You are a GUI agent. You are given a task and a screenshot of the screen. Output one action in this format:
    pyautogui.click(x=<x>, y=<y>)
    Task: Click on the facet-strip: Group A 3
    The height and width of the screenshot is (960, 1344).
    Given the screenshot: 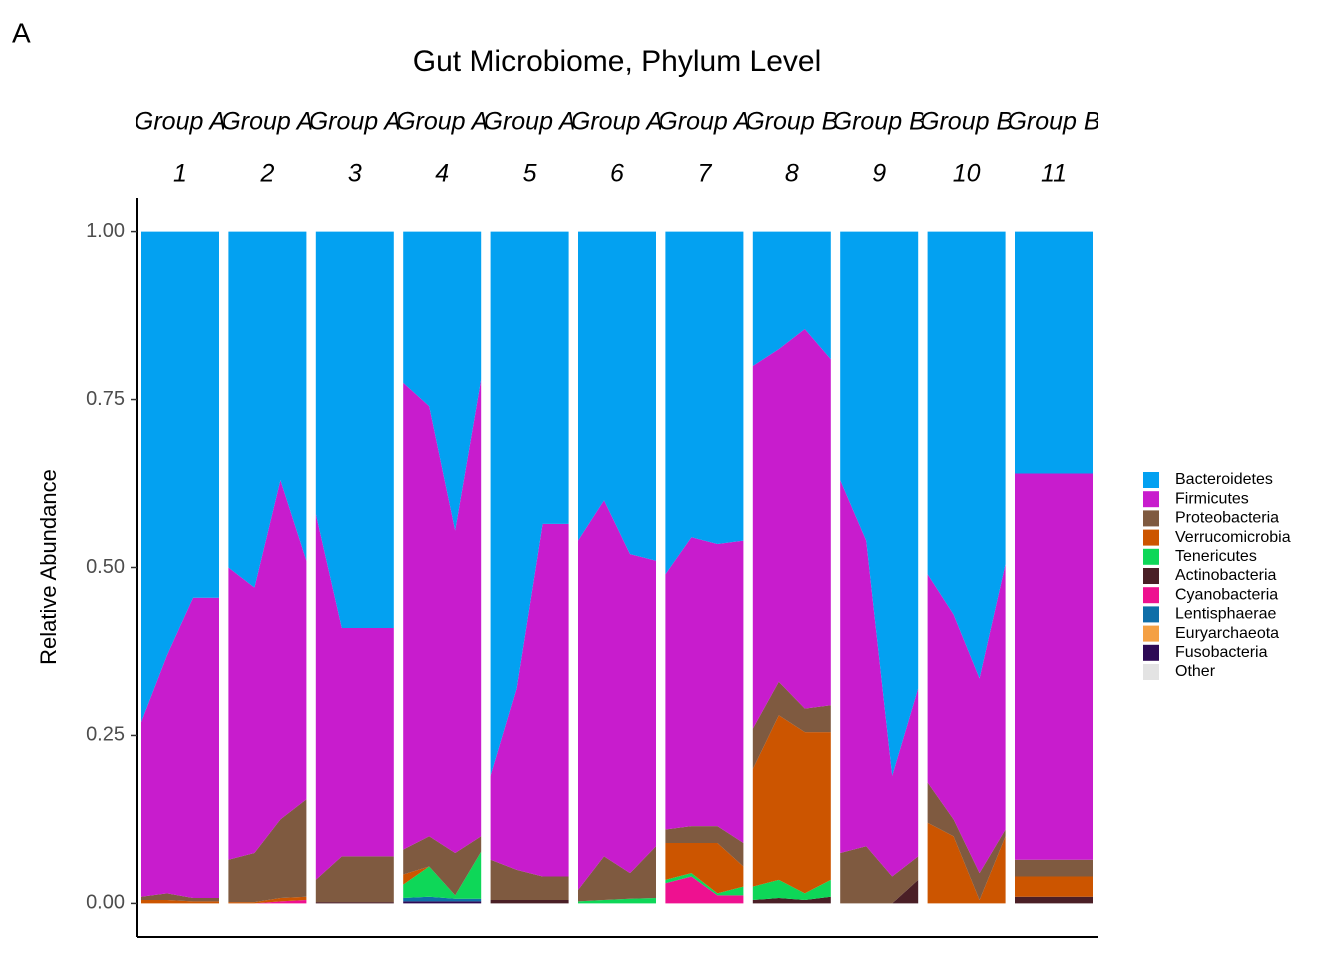 What is the action you would take?
    pyautogui.click(x=355, y=148)
    